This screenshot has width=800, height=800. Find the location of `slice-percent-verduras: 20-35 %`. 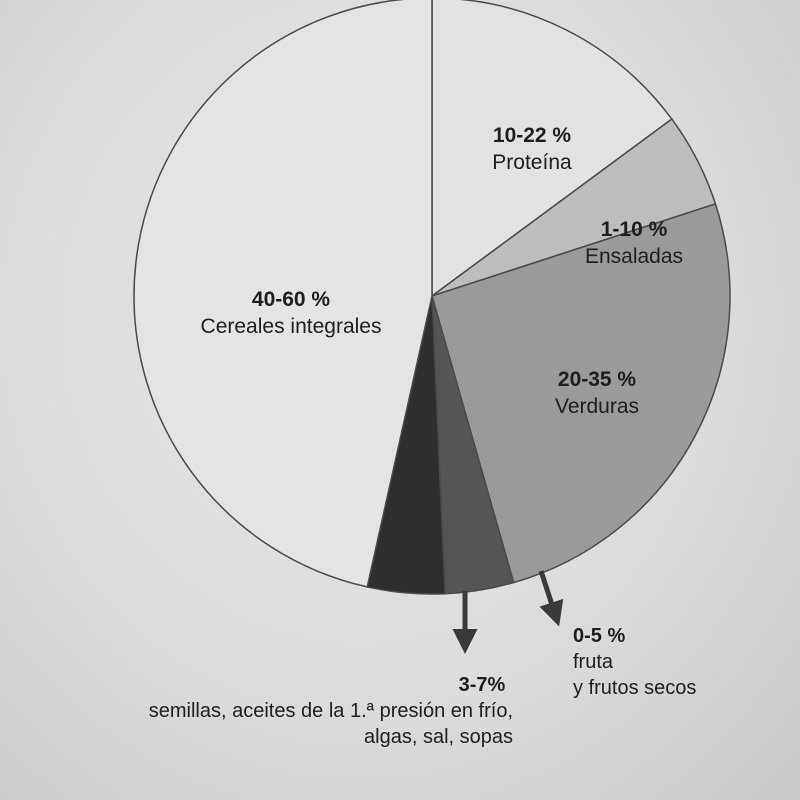

slice-percent-verduras: 20-35 % is located at coordinates (597, 379).